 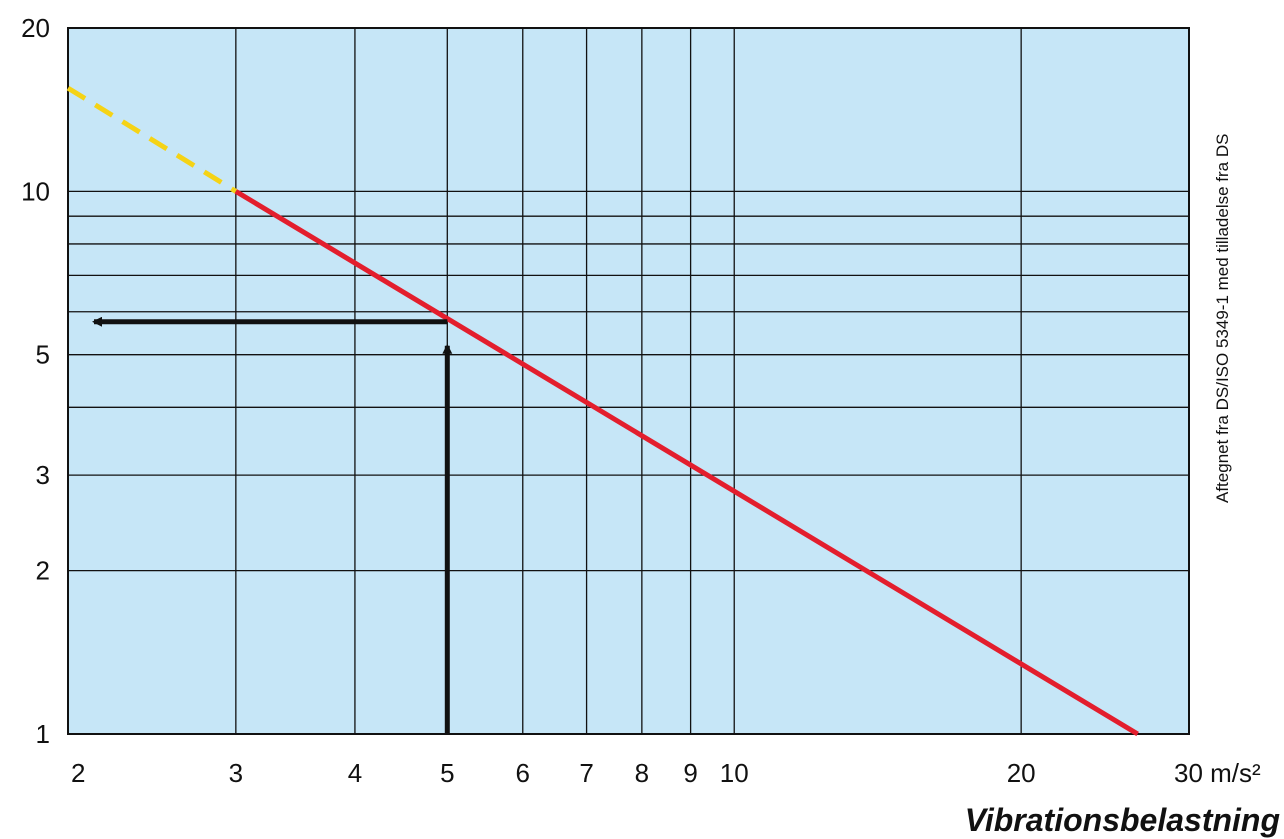 What do you see at coordinates (642, 773) in the screenshot?
I see `x-tick-label: 8` at bounding box center [642, 773].